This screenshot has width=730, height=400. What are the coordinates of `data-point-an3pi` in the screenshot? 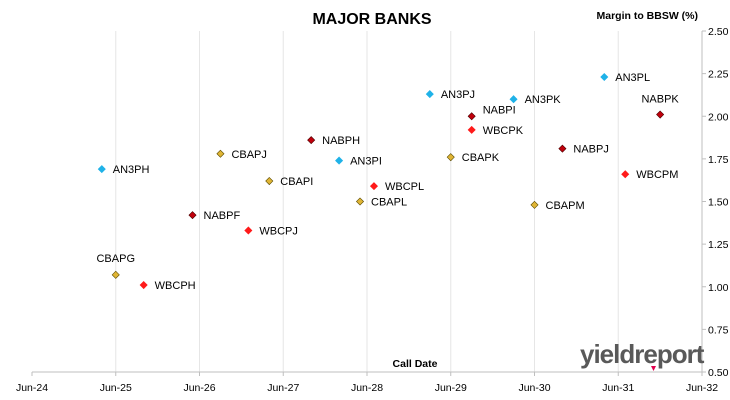 It's located at (339, 160).